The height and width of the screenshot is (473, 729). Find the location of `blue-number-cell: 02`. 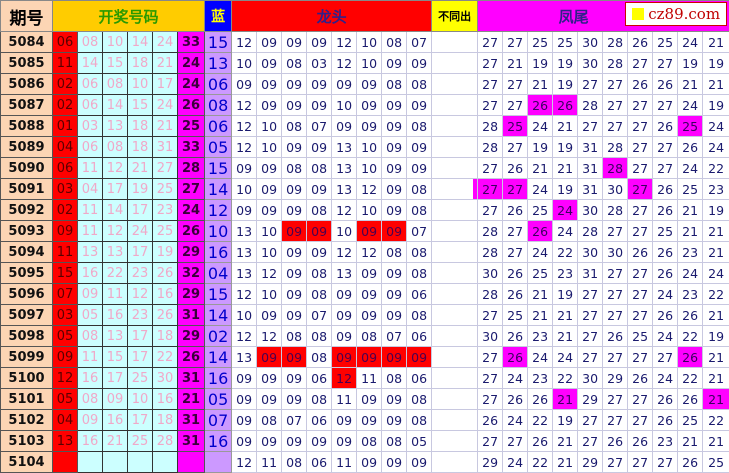

blue-number-cell: 02 is located at coordinates (218, 336).